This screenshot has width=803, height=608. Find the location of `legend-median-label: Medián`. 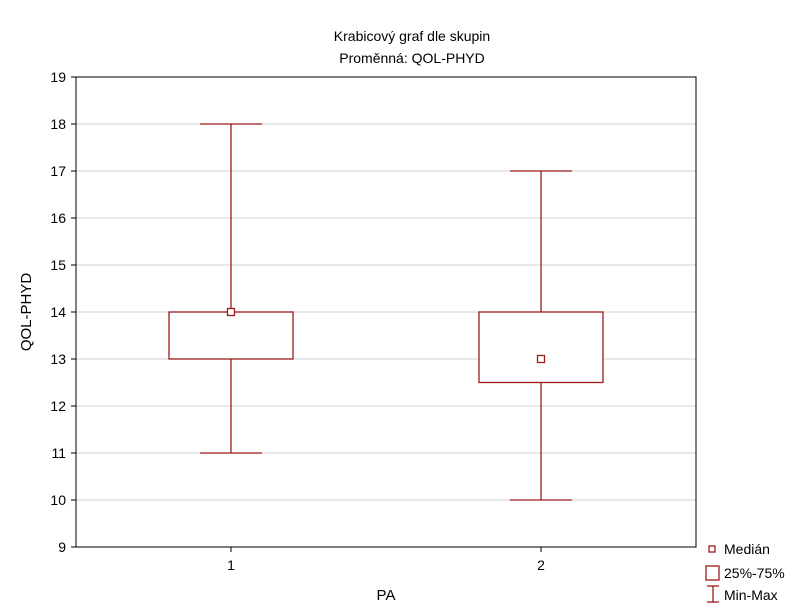

legend-median-label: Medián is located at coordinates (747, 549).